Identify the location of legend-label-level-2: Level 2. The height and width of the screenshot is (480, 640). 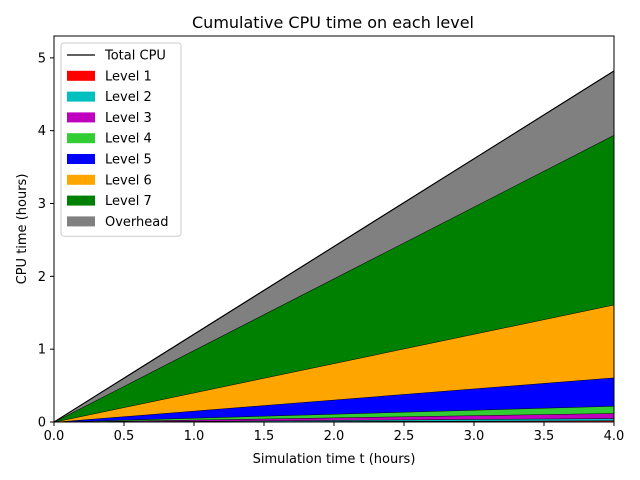
(128, 97).